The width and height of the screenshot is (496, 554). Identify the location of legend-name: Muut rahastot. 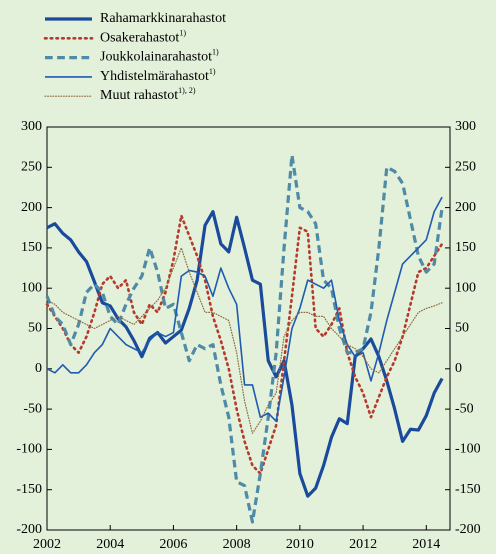
(139, 95).